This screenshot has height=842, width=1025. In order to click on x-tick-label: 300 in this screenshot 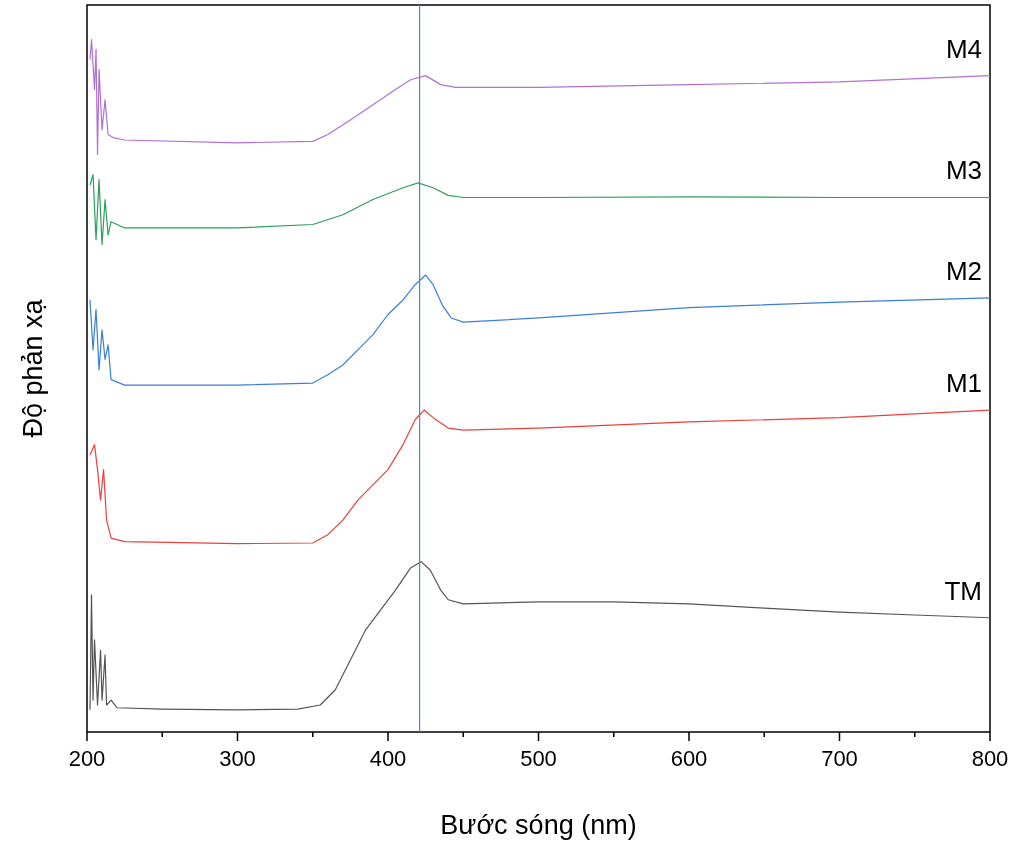, I will do `click(237, 758)`.